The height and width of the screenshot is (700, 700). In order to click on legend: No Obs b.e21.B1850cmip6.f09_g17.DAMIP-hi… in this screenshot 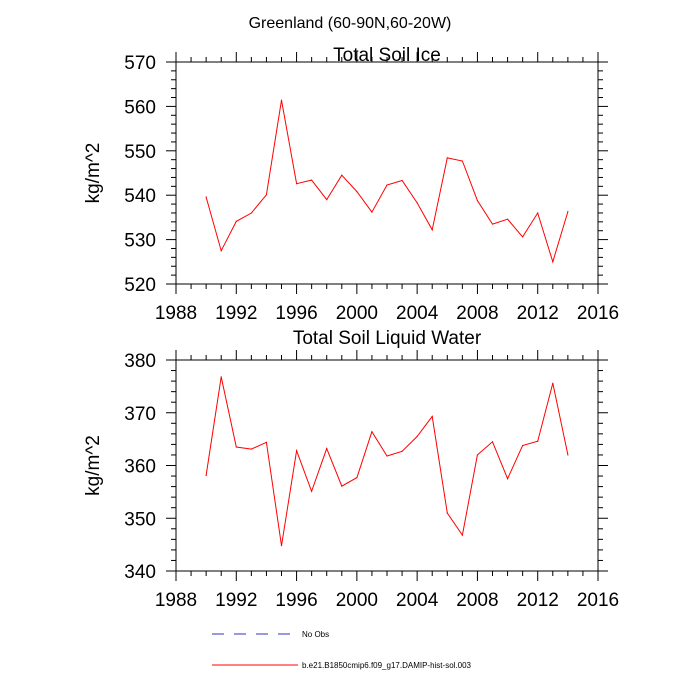, I will do `click(342, 650)`.